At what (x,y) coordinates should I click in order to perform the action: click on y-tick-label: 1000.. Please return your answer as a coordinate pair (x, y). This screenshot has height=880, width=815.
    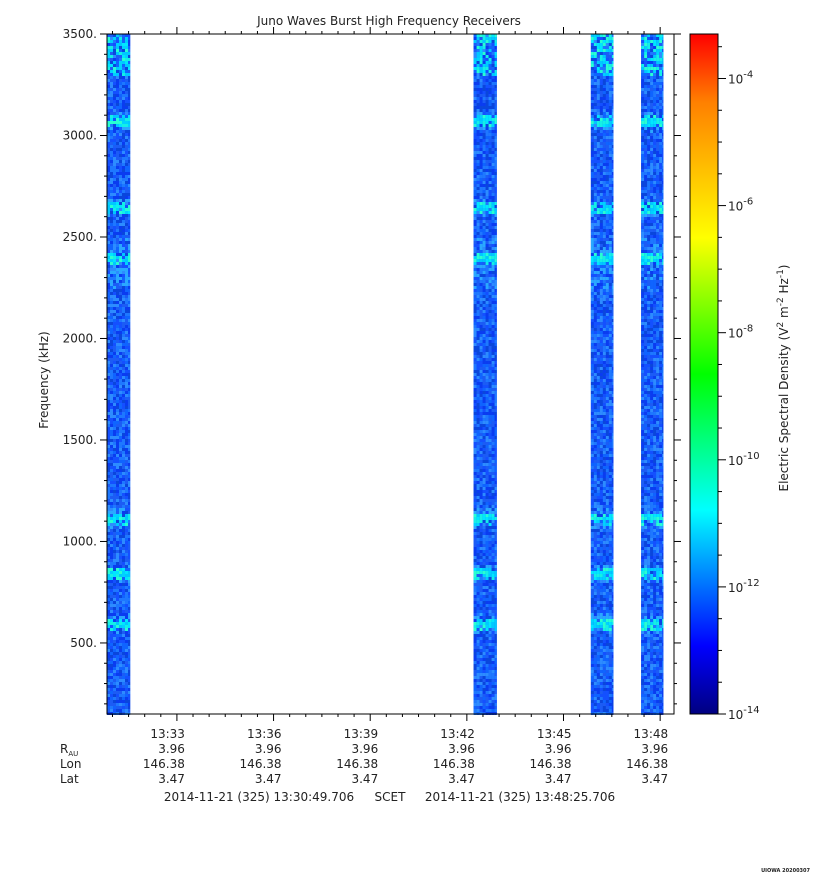
    Looking at the image, I should click on (80, 541).